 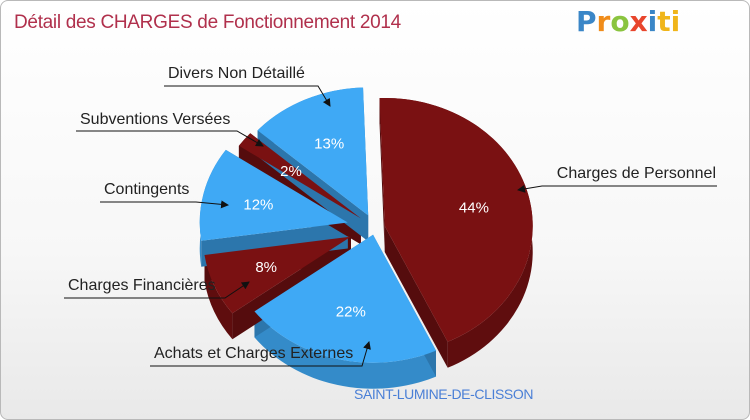 I want to click on slice-category-label: Contingents, so click(x=146, y=189).